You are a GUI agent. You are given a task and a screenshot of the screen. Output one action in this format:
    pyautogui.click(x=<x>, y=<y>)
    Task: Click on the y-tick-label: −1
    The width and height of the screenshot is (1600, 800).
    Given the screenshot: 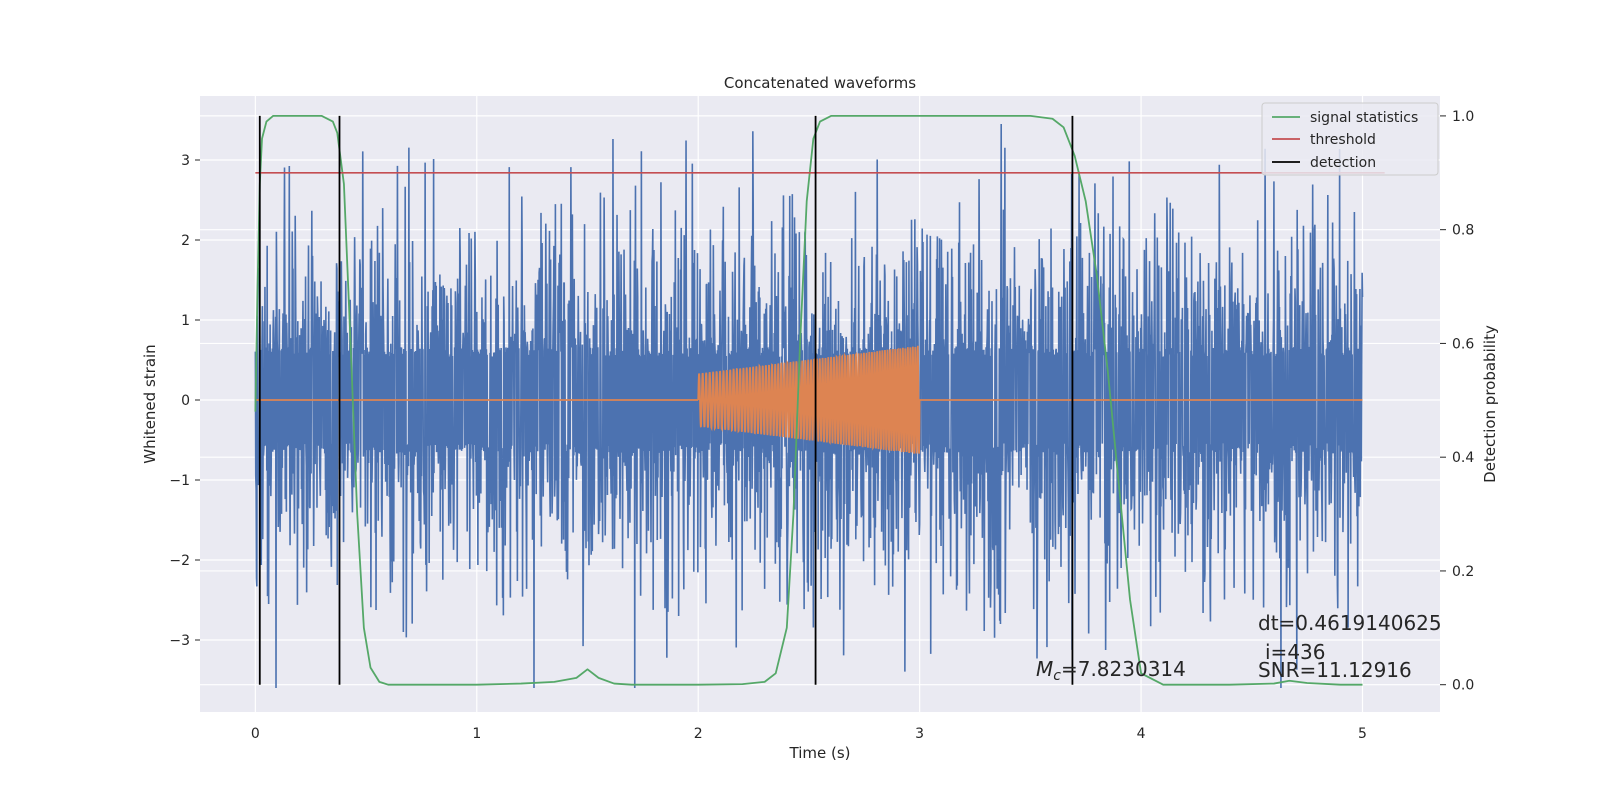 What is the action you would take?
    pyautogui.click(x=179, y=481)
    